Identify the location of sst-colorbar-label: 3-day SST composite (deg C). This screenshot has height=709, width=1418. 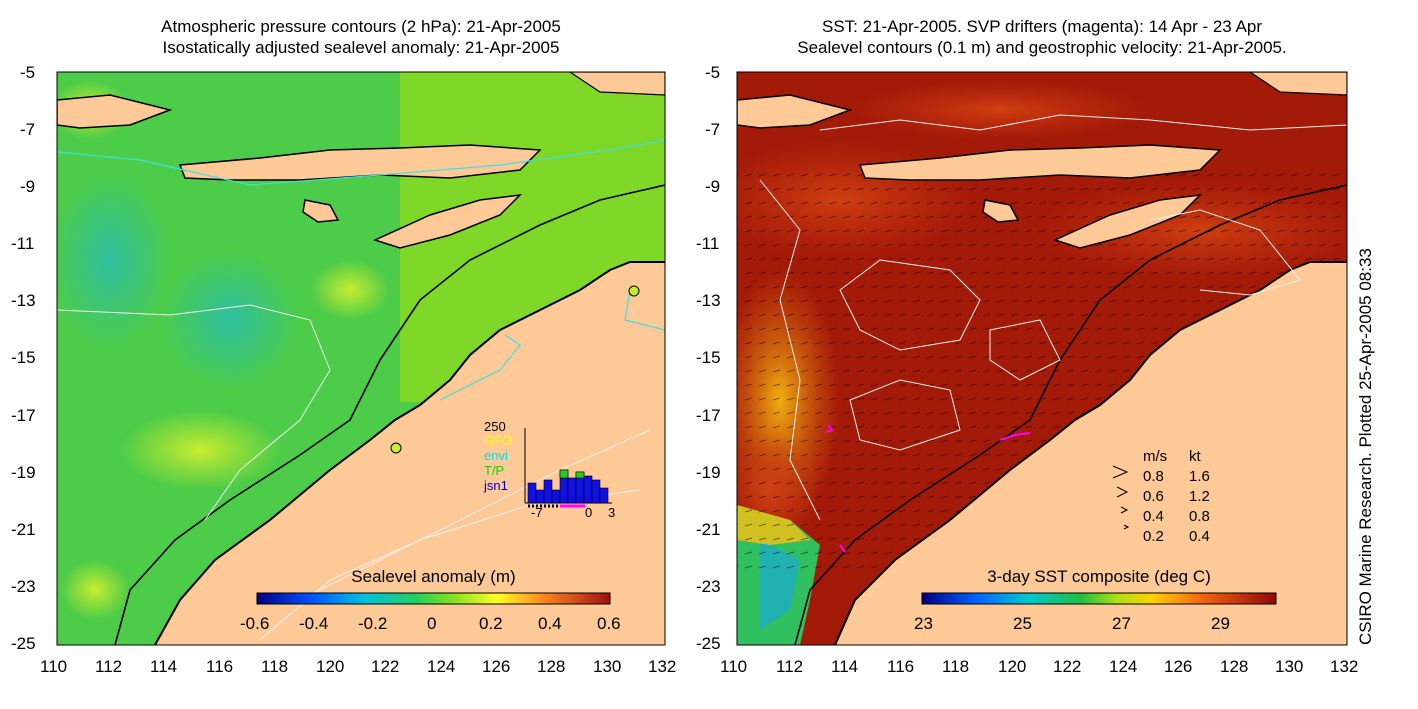
(1099, 576).